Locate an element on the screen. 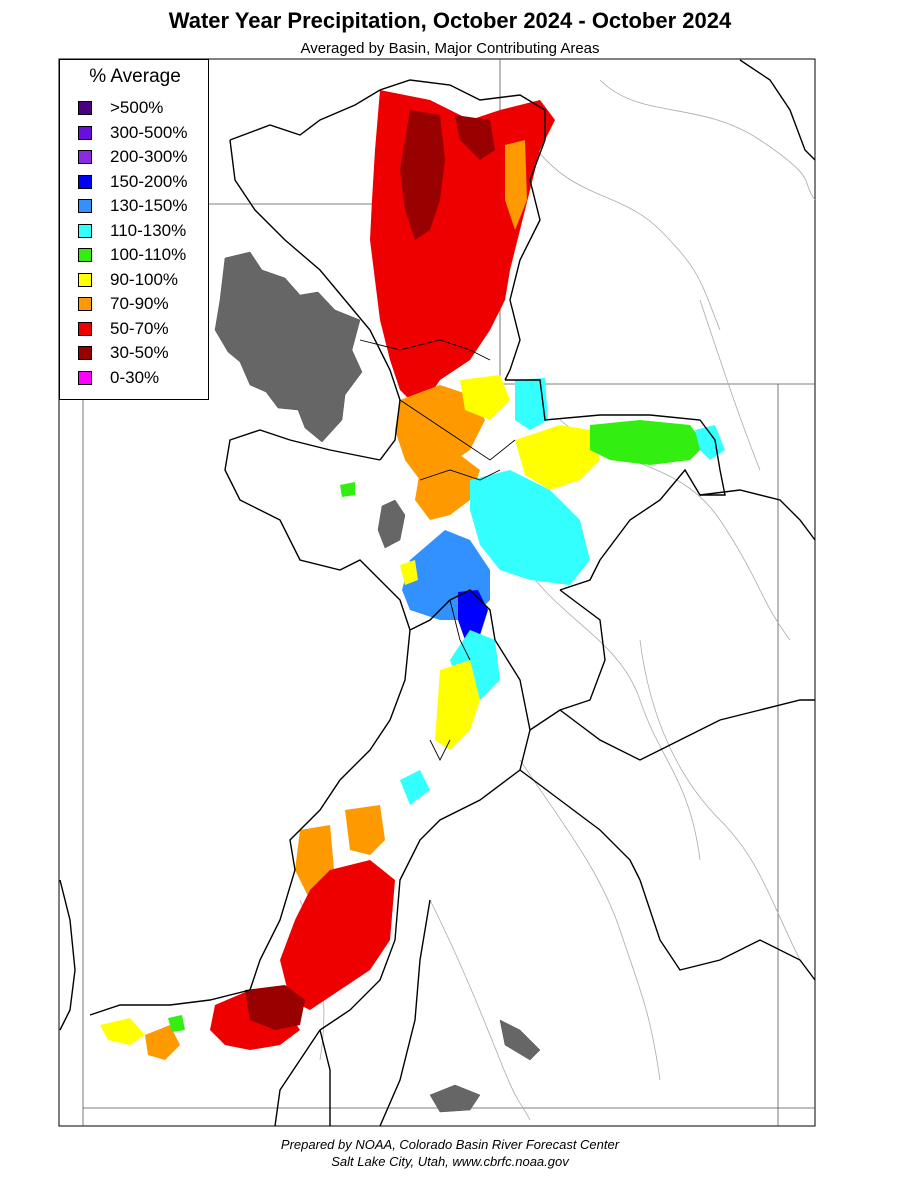 The image size is (900, 1200). zone-30-50-b is located at coordinates (475, 137).